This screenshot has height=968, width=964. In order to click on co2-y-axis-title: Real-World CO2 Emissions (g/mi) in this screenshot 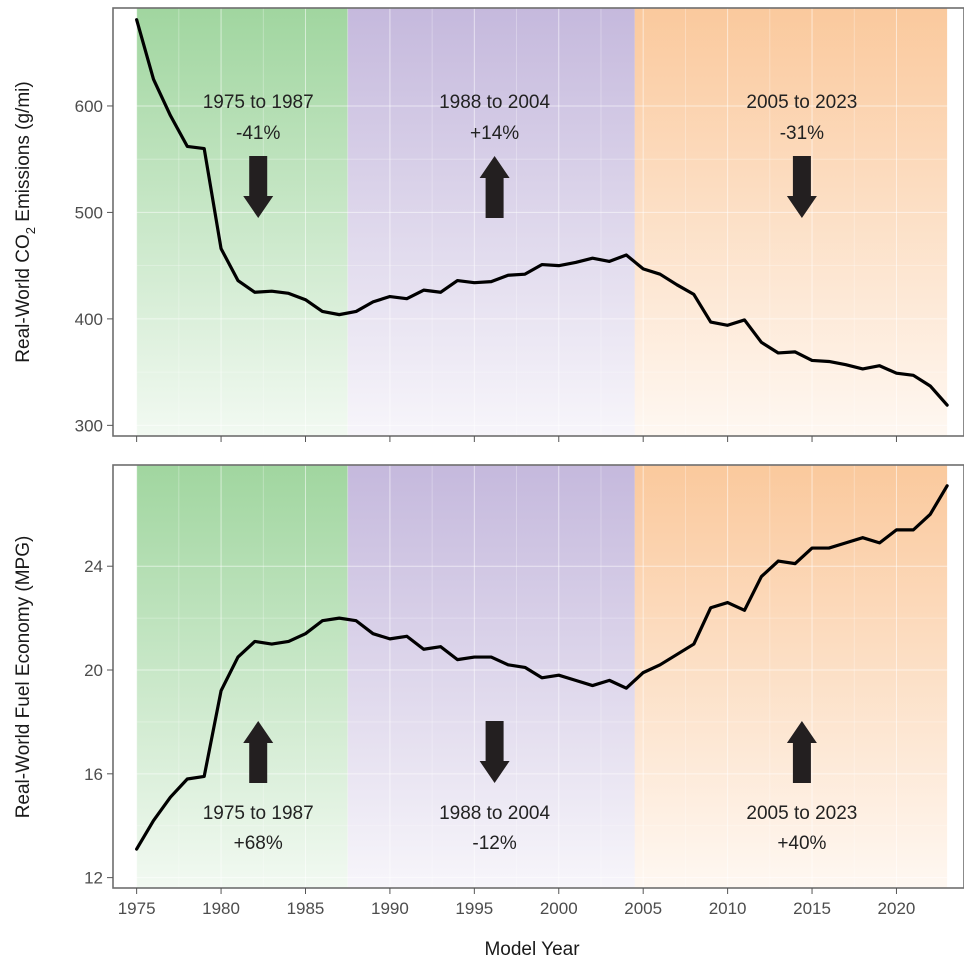, I will do `click(25, 221)`.